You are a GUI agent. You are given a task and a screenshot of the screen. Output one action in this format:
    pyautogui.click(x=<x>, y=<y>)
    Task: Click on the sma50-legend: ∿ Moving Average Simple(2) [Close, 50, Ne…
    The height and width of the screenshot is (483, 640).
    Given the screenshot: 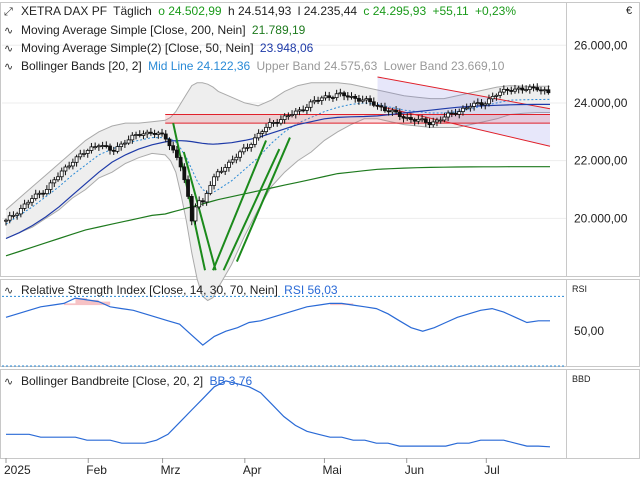 What is the action you would take?
    pyautogui.click(x=160, y=48)
    